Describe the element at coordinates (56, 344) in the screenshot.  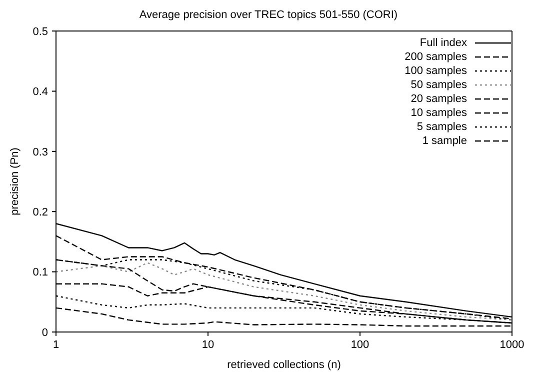
I see `x-tick-label: 1` at that location.